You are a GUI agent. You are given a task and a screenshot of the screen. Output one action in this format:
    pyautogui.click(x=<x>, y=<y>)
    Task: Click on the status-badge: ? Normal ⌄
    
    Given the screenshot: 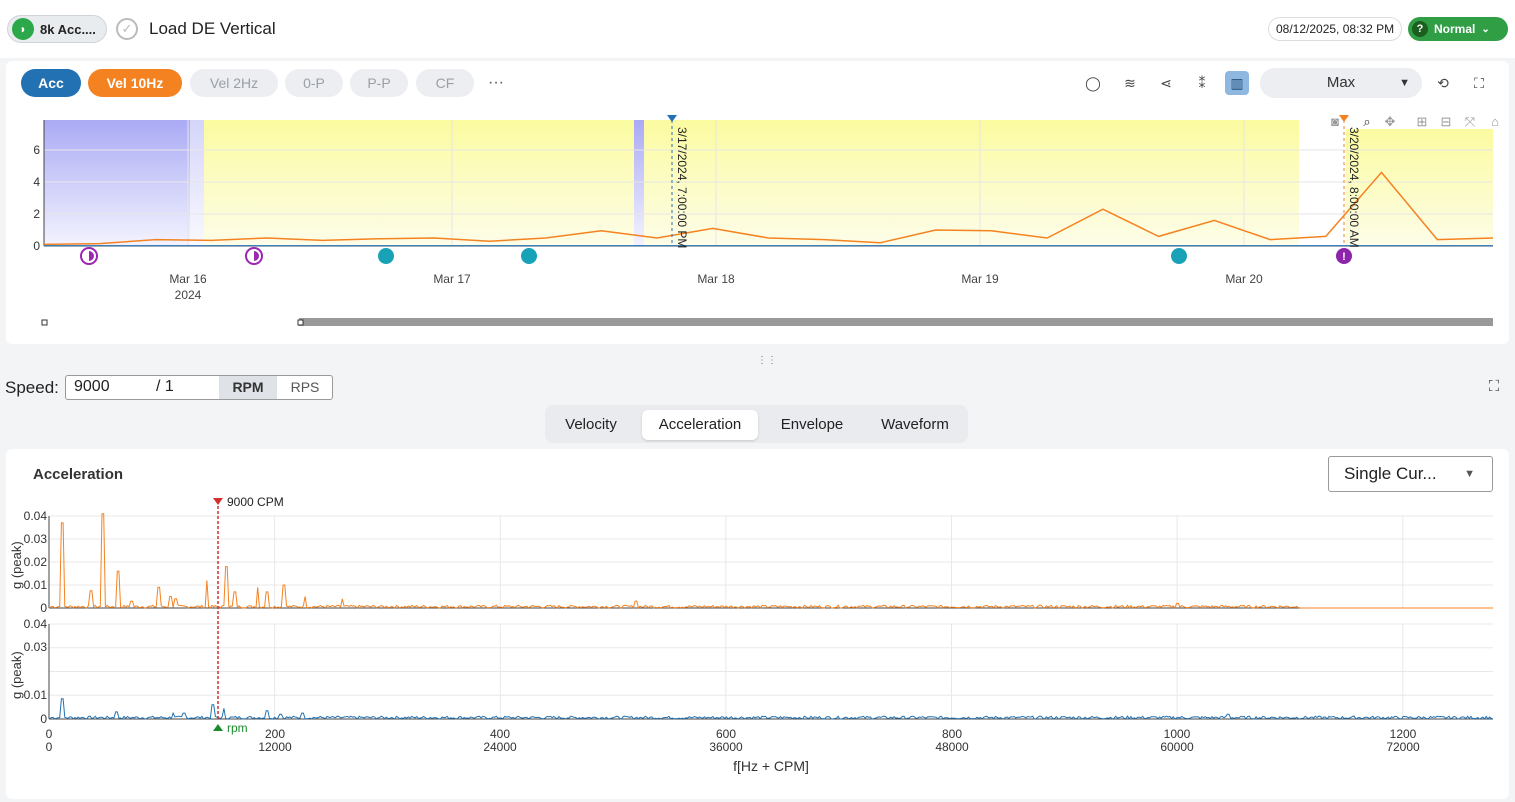 What is the action you would take?
    pyautogui.click(x=1458, y=29)
    